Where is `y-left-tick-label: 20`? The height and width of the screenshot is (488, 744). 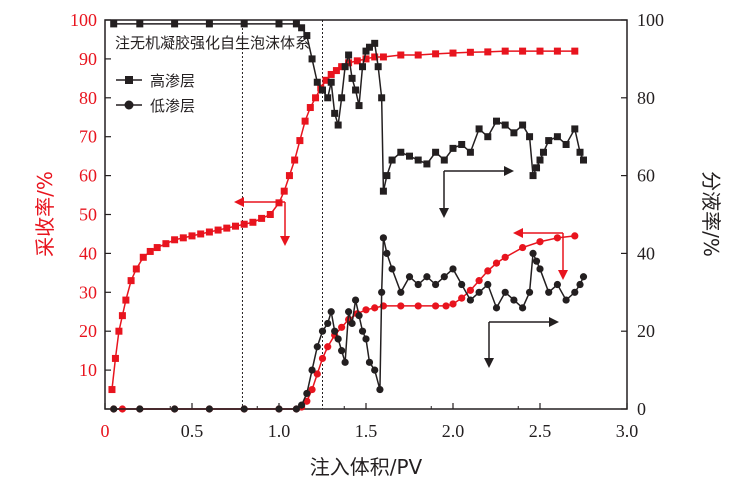 y-left-tick-label: 20 is located at coordinates (88, 331).